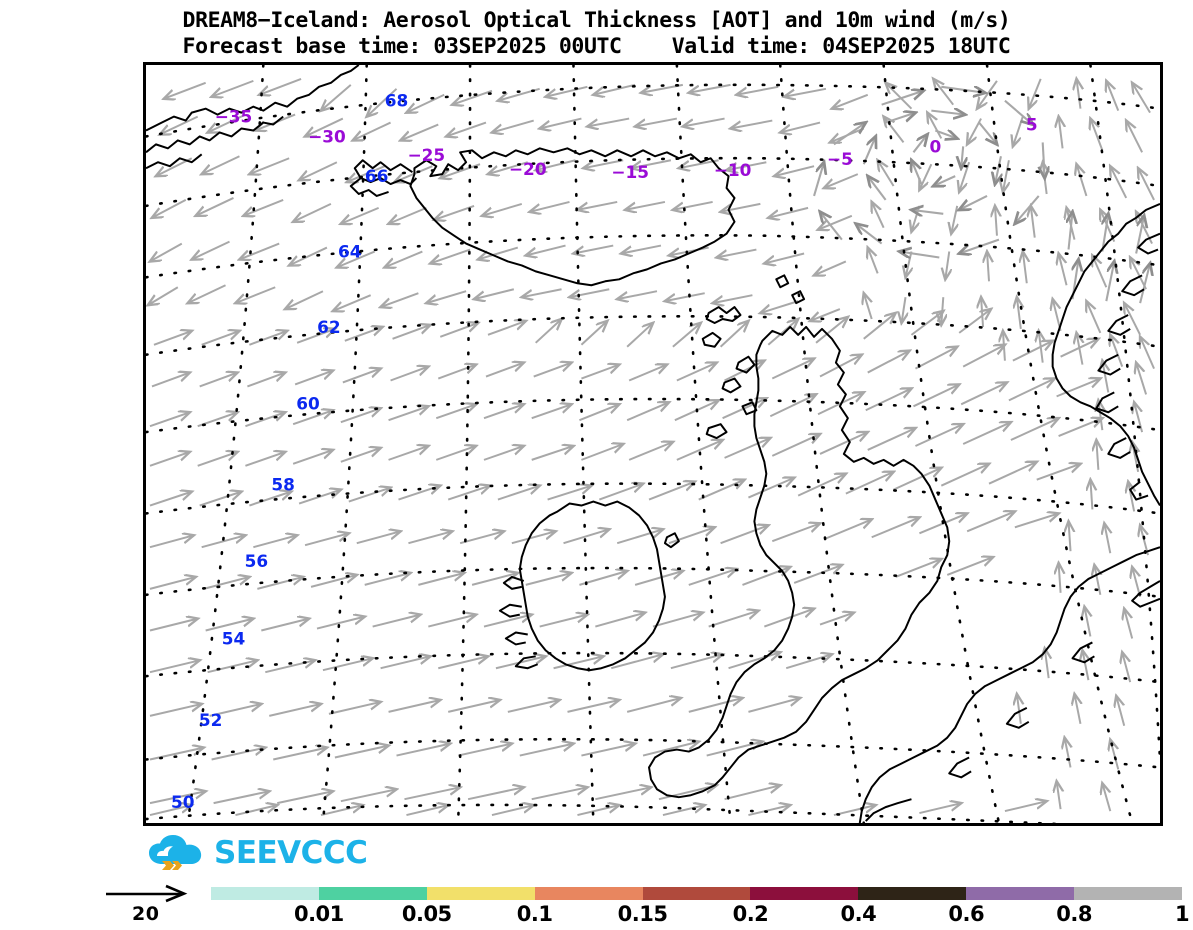  What do you see at coordinates (257, 561) in the screenshot?
I see `lat-label-56: 56` at bounding box center [257, 561].